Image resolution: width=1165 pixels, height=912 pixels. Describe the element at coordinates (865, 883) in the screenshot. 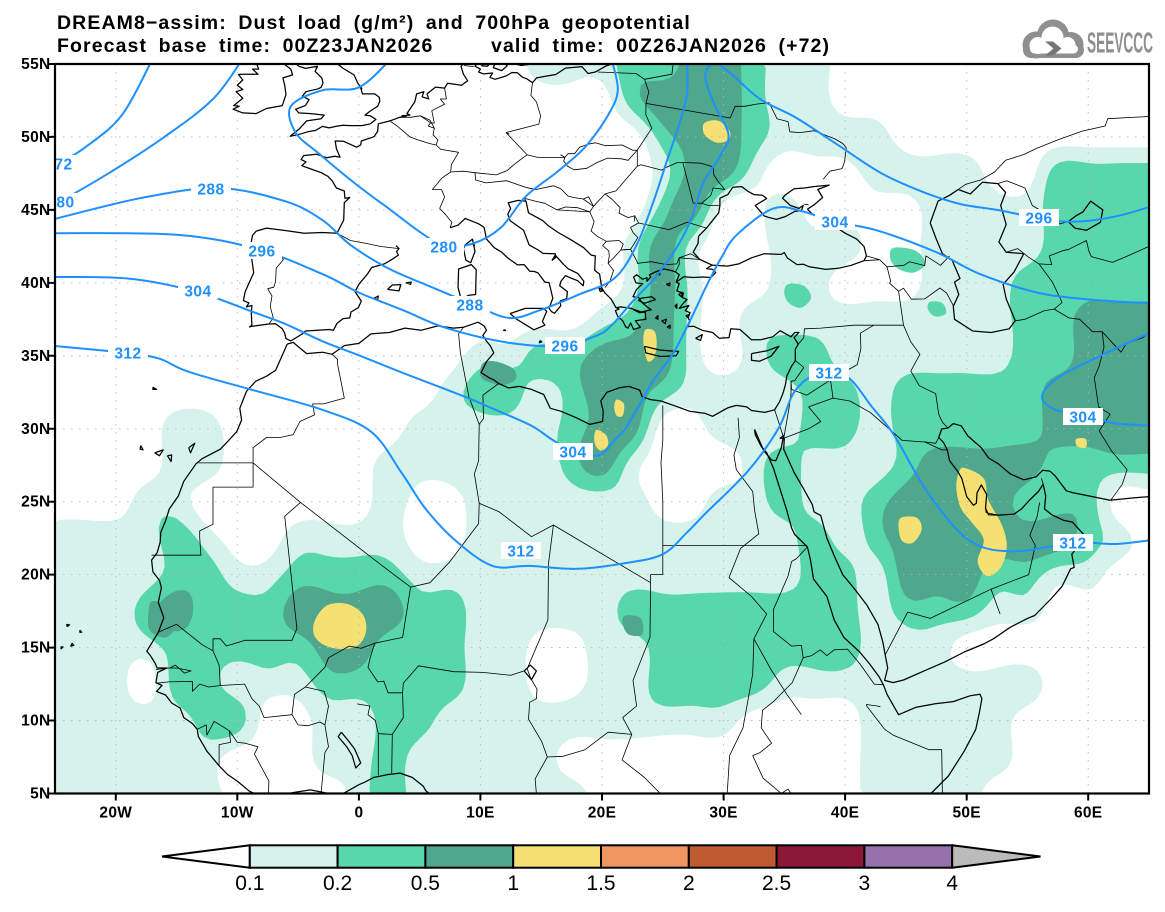

I see `svg-text: 3` at that location.